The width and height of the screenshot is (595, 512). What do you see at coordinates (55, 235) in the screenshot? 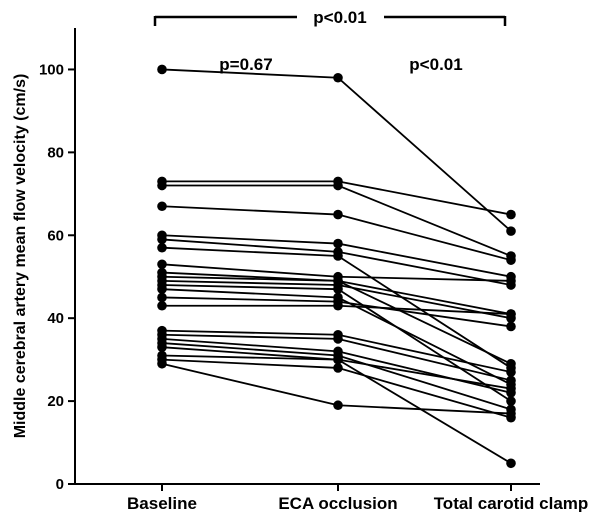
I see `y-tick-label: 60` at bounding box center [55, 235].